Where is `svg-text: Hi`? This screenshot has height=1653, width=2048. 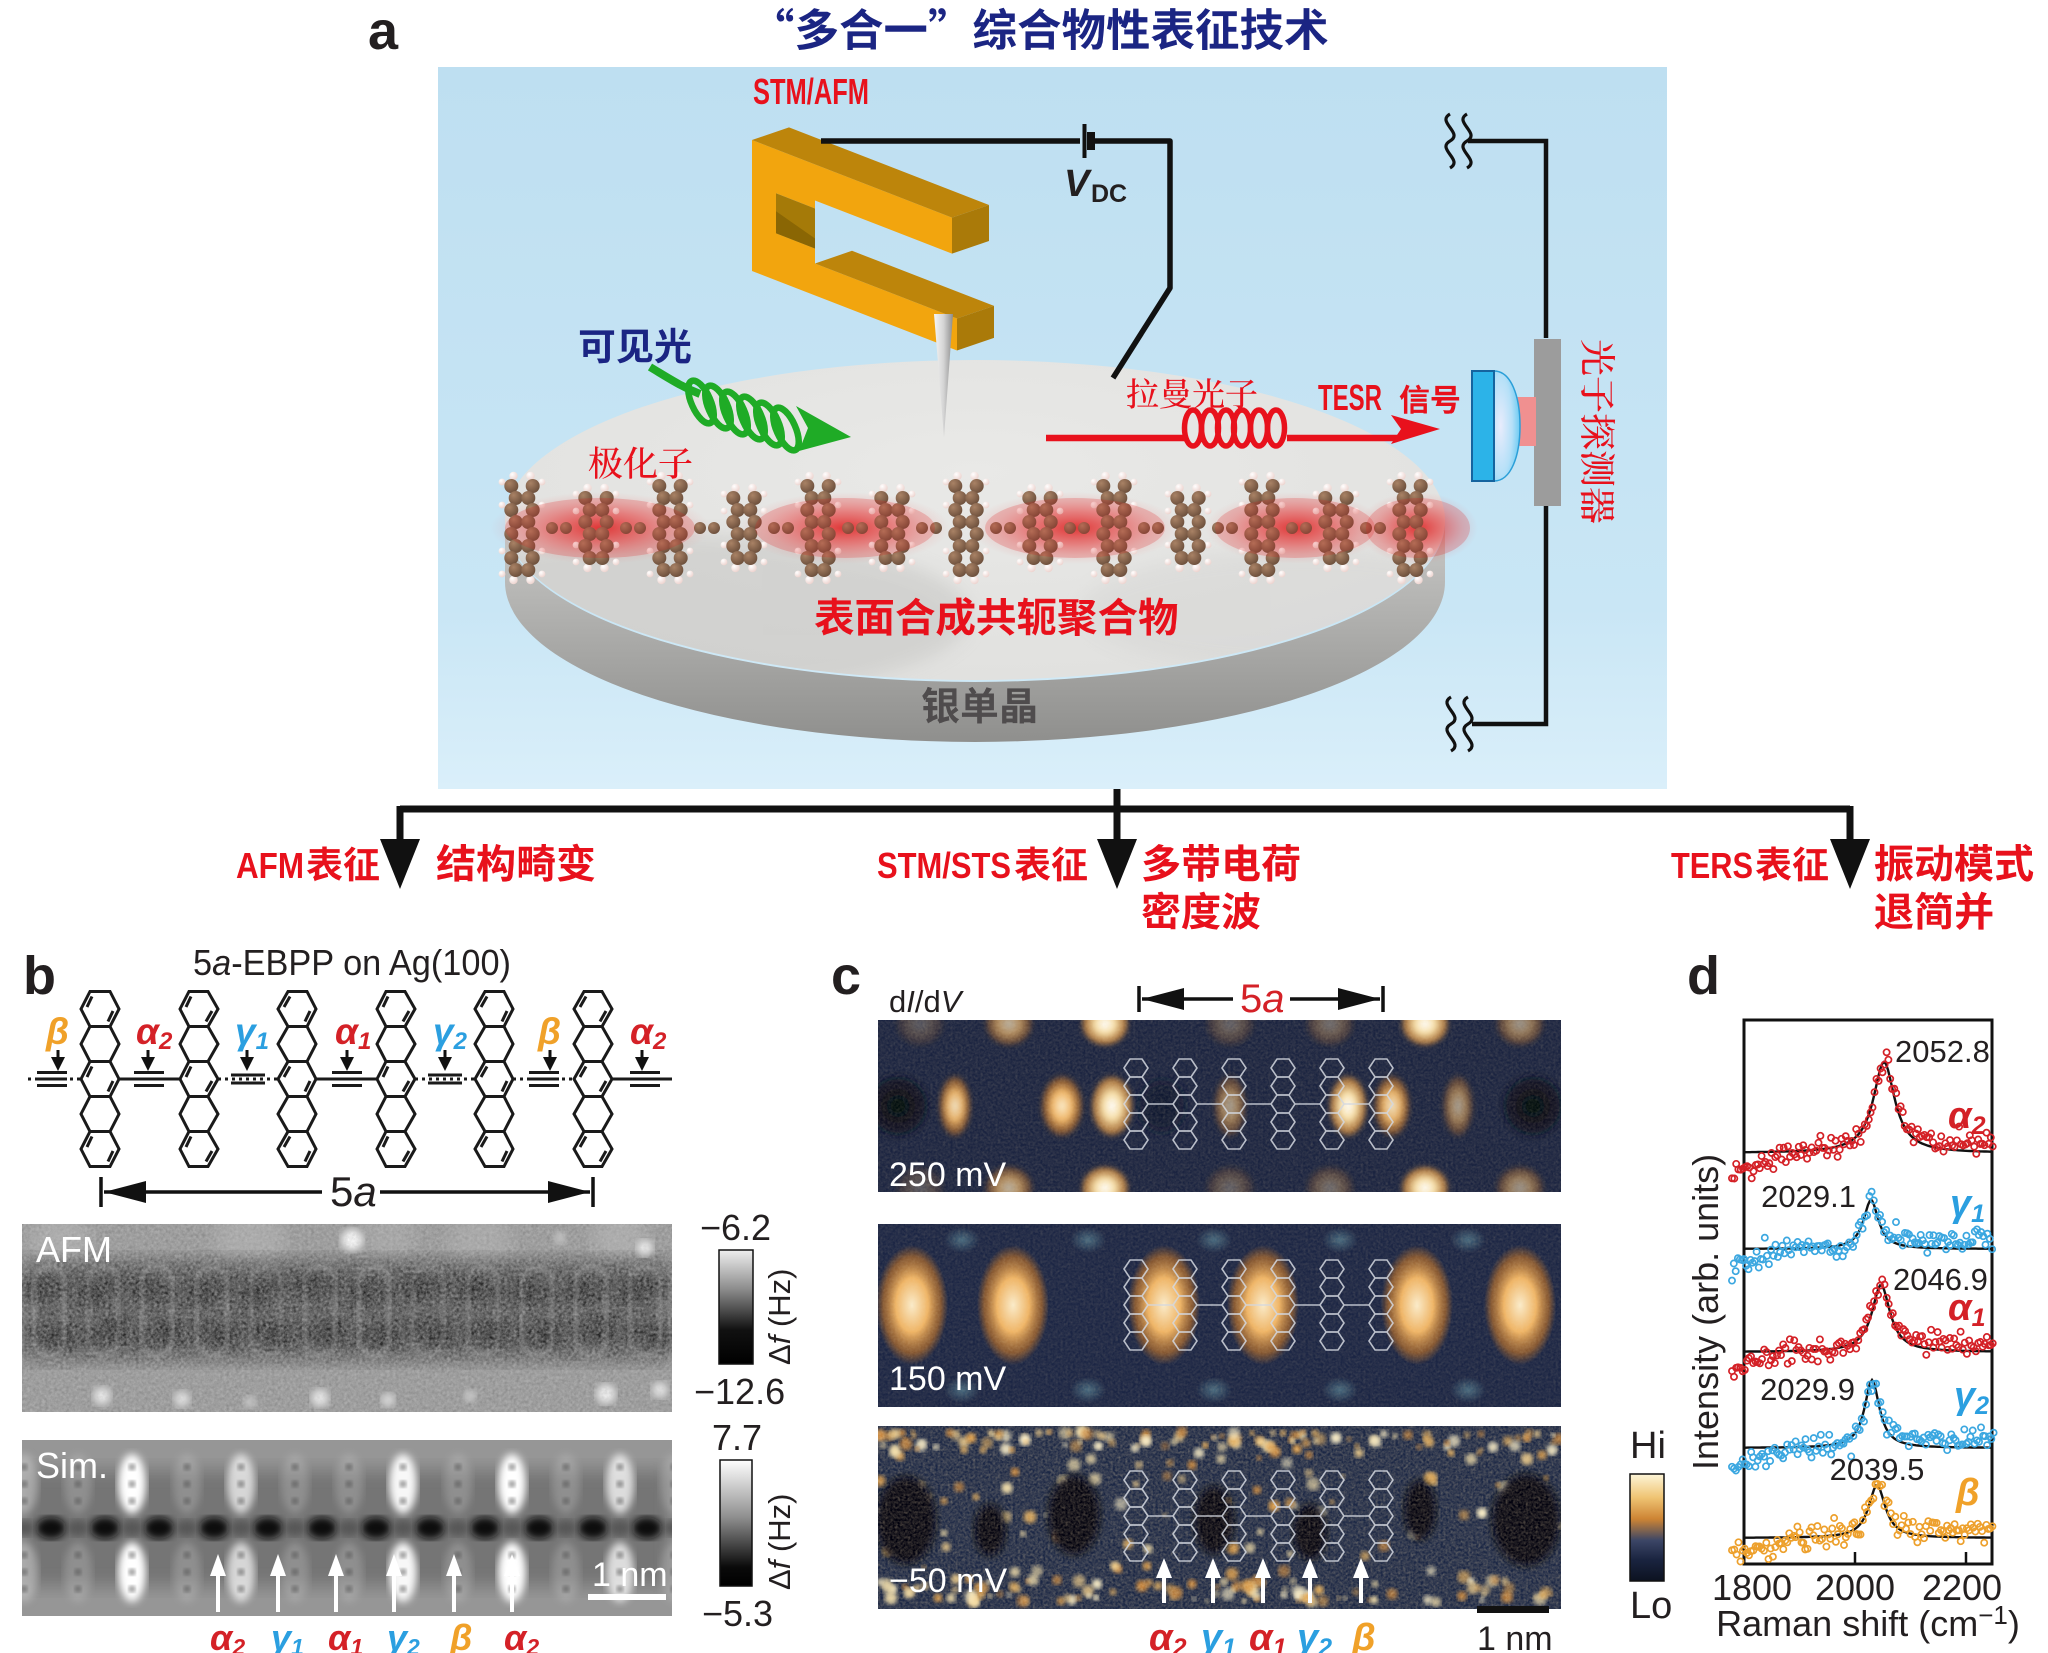 svg-text: Hi is located at coordinates (1648, 1446).